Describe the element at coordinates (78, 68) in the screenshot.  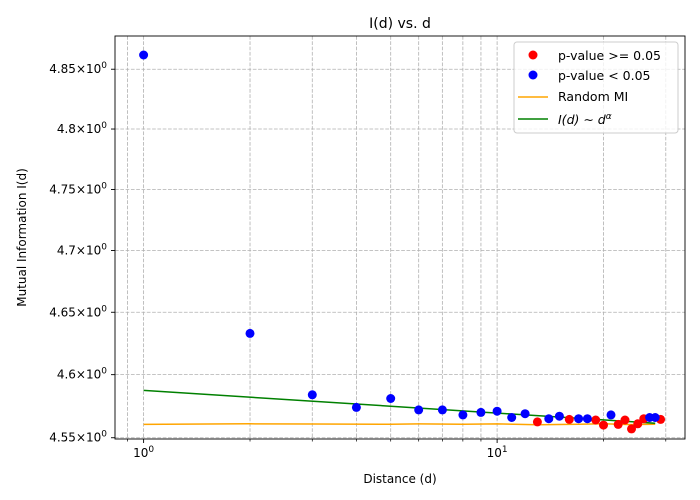
I see `y-tick-label: 4.85×100` at that location.